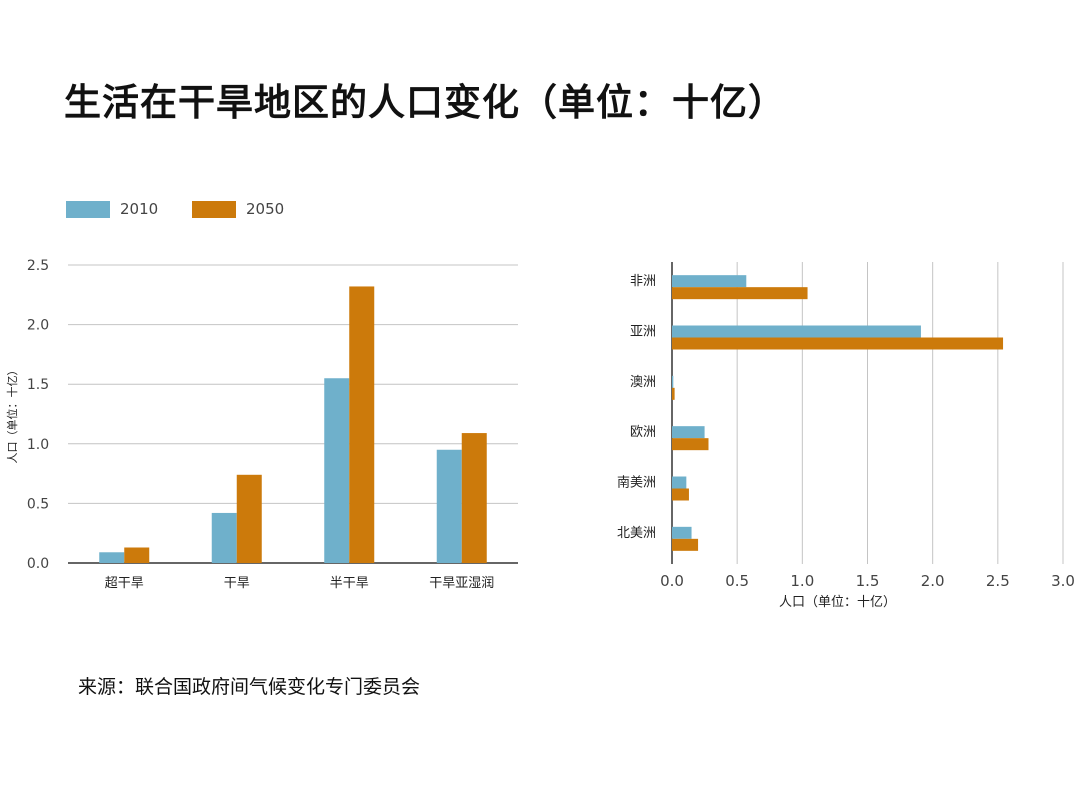  I want to click on x-tick-label: 2.0, so click(933, 581).